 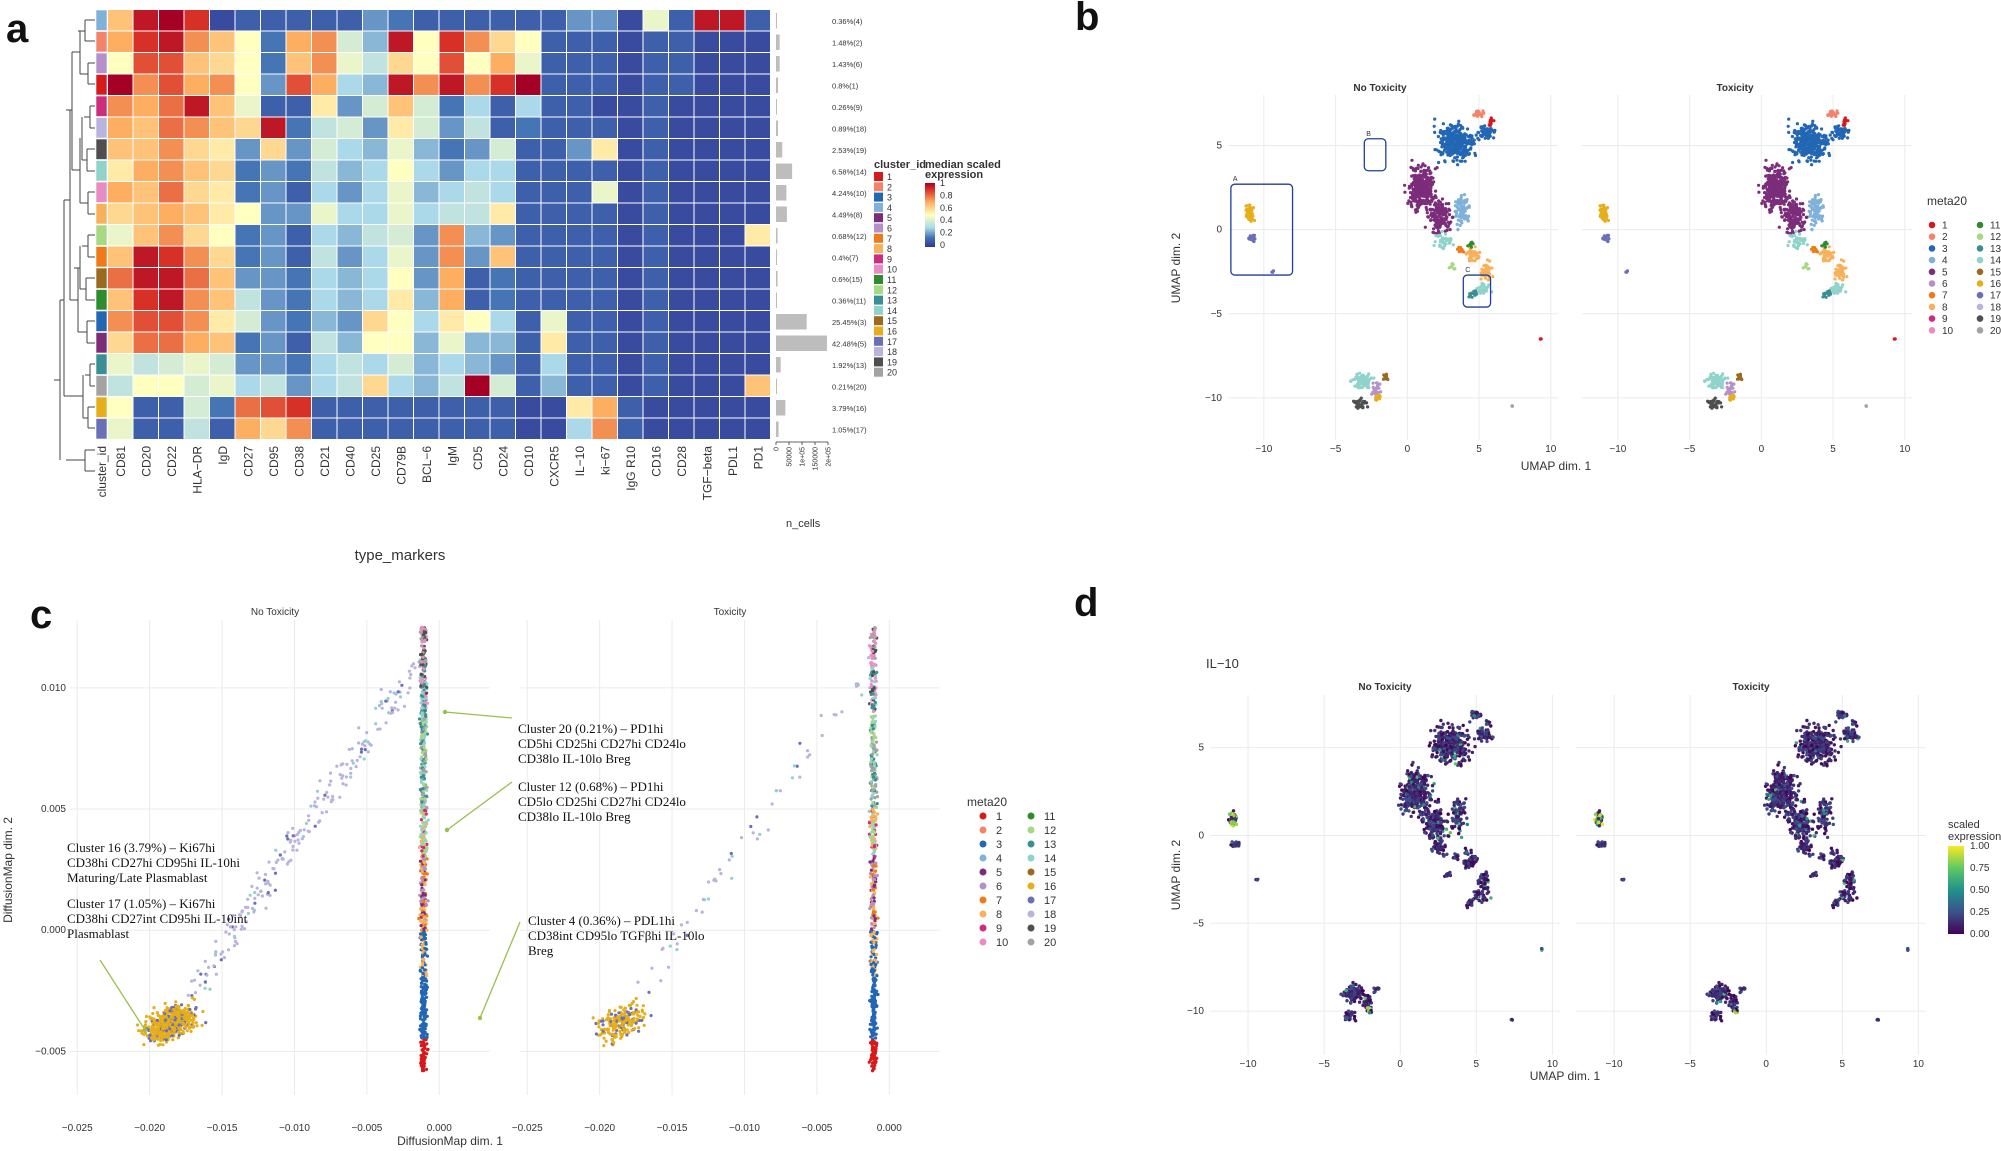 I want to click on row-percent-label: 3.79%(16), so click(x=849, y=408).